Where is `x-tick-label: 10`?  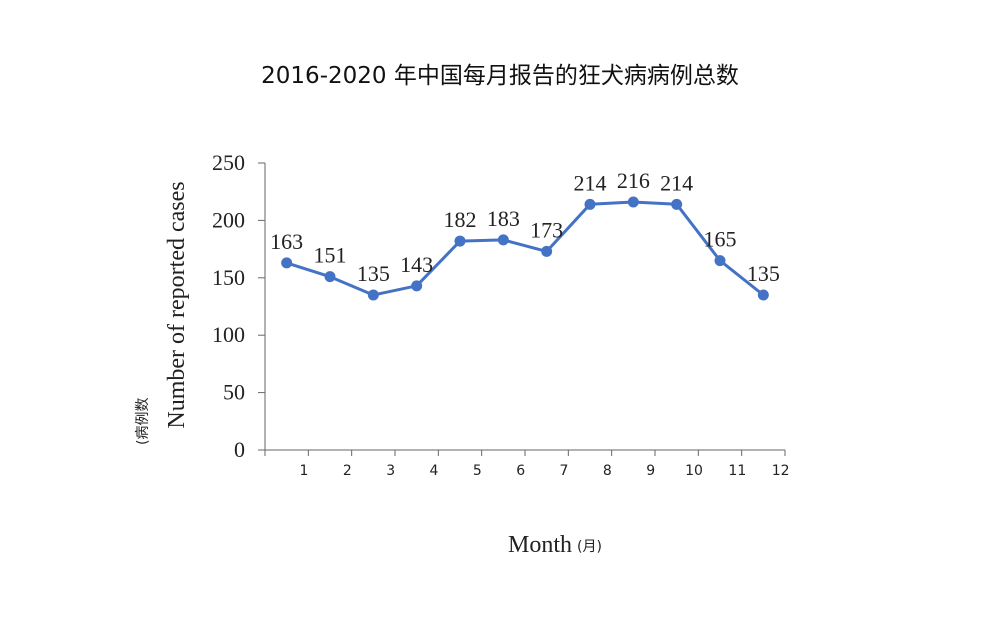
x-tick-label: 10 is located at coordinates (694, 471).